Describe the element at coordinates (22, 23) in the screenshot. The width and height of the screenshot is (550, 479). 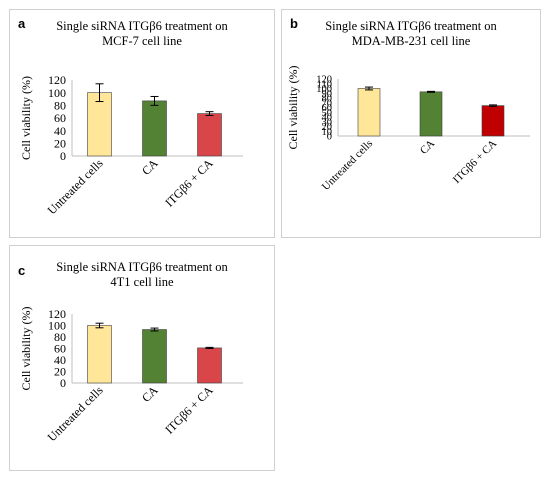
I see `panel-label: a` at that location.